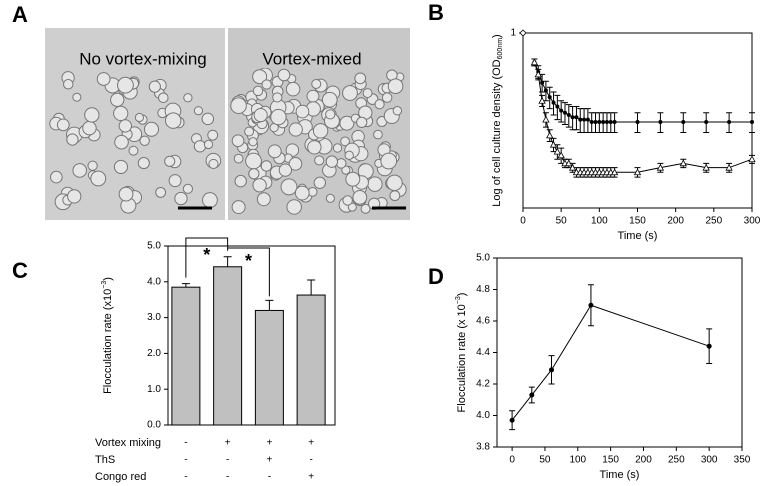 The width and height of the screenshot is (760, 486). Describe the element at coordinates (483, 447) in the screenshot. I see `y-tick-label: 3.8` at that location.